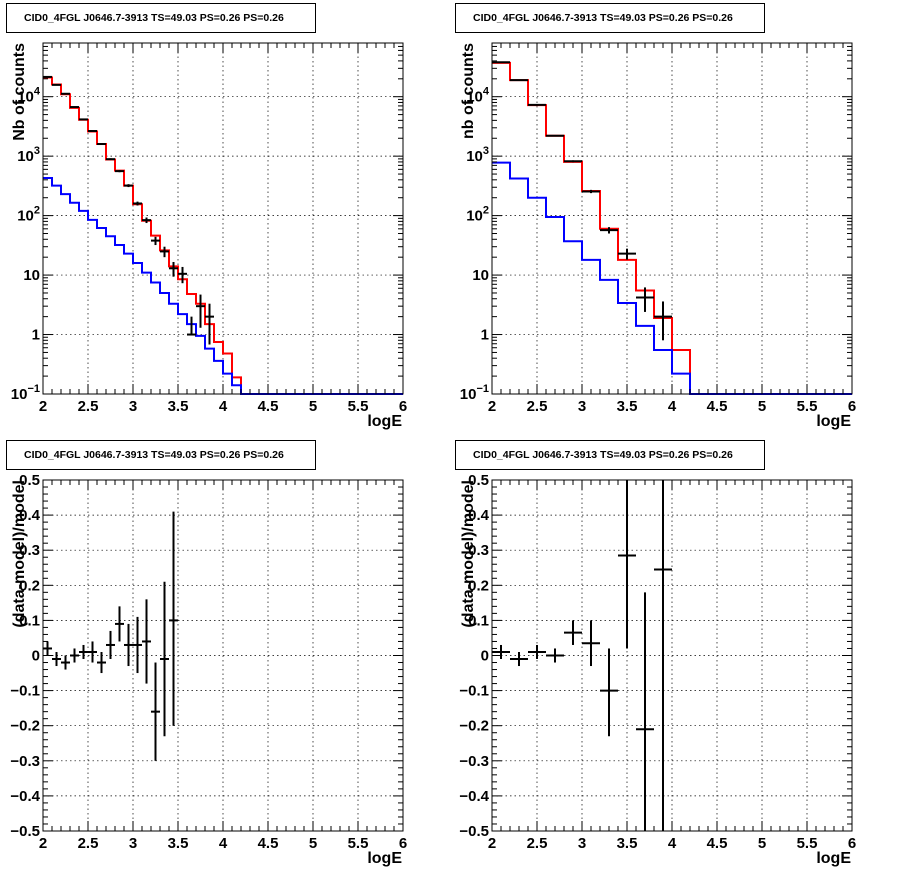  I want to click on y-tick-label: 10³, so click(28, 155).